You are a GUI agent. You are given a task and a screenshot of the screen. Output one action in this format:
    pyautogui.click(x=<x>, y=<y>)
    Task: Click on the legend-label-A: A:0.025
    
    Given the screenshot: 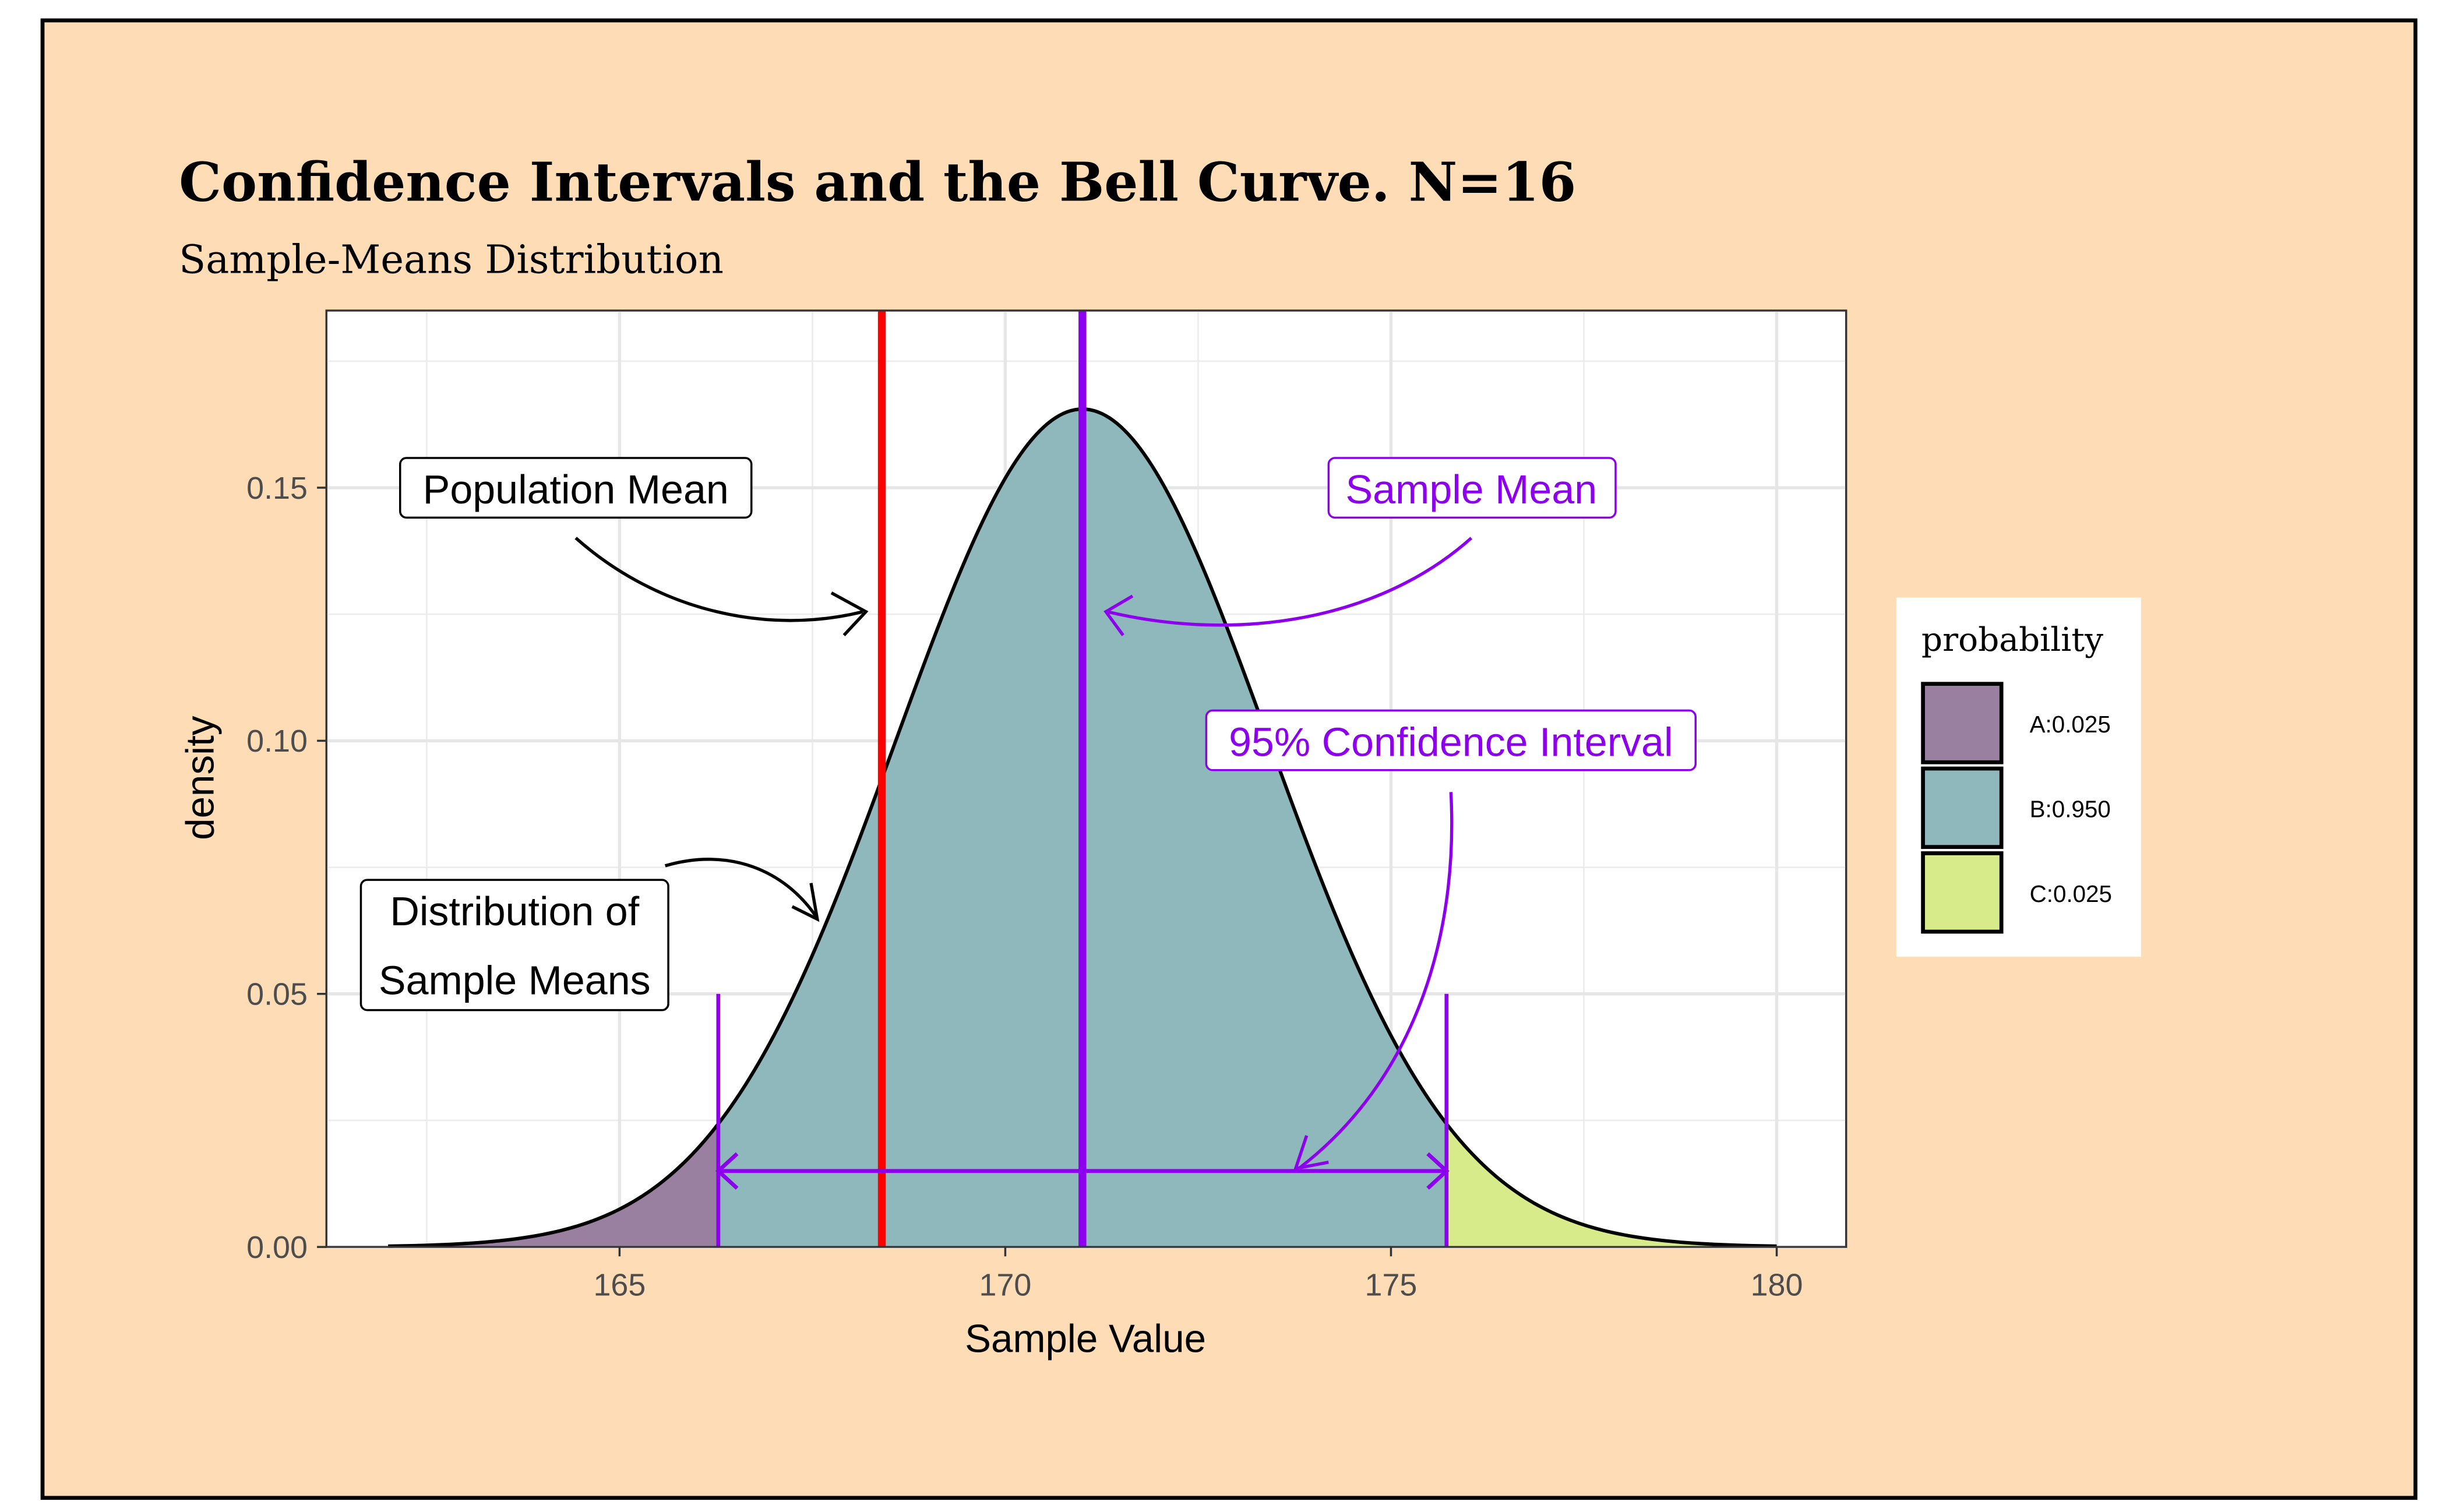 What is the action you would take?
    pyautogui.click(x=2070, y=724)
    